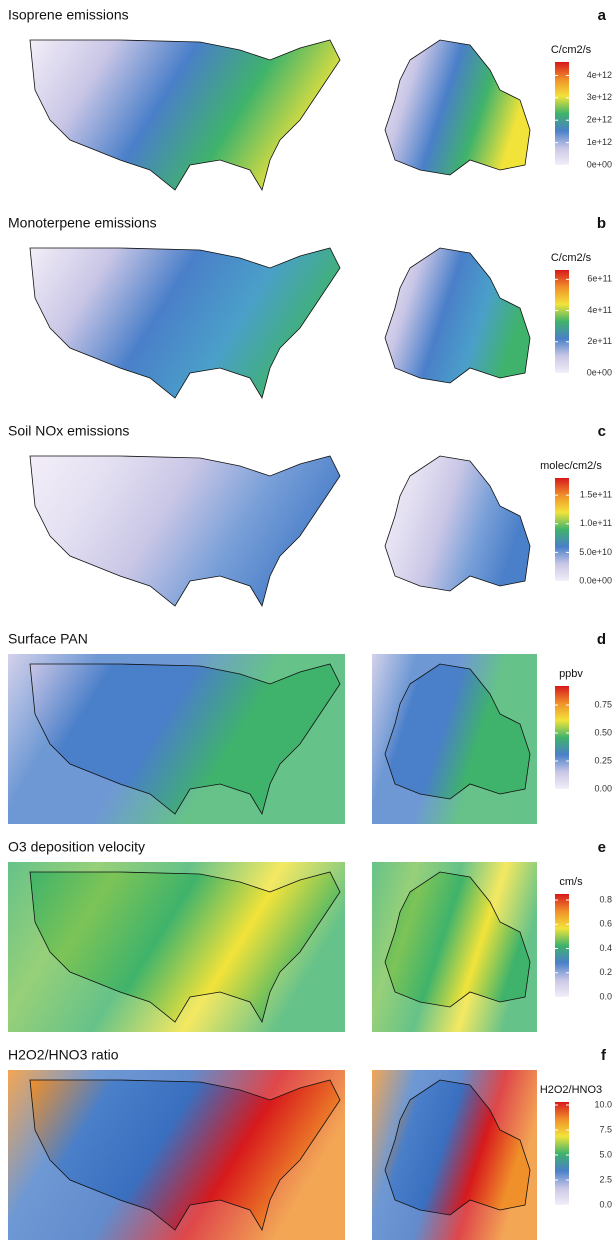 The width and height of the screenshot is (616, 1257). Describe the element at coordinates (599, 75) in the screenshot. I see `colorbar-tick-label: 4e+12` at that location.